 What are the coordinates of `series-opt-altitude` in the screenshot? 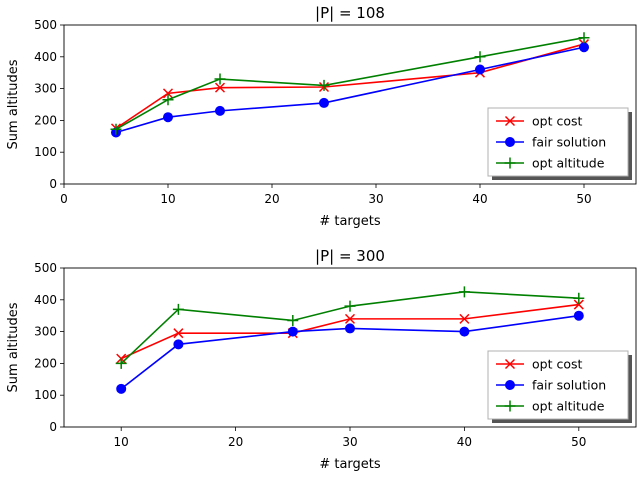 It's located at (350, 327).